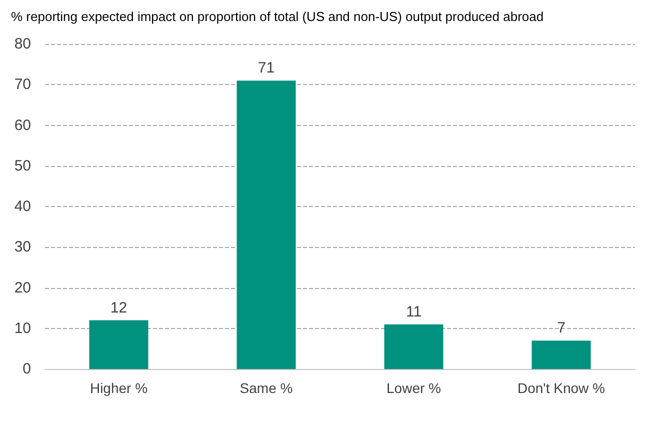 The width and height of the screenshot is (651, 429). I want to click on data-label: 12, so click(119, 307).